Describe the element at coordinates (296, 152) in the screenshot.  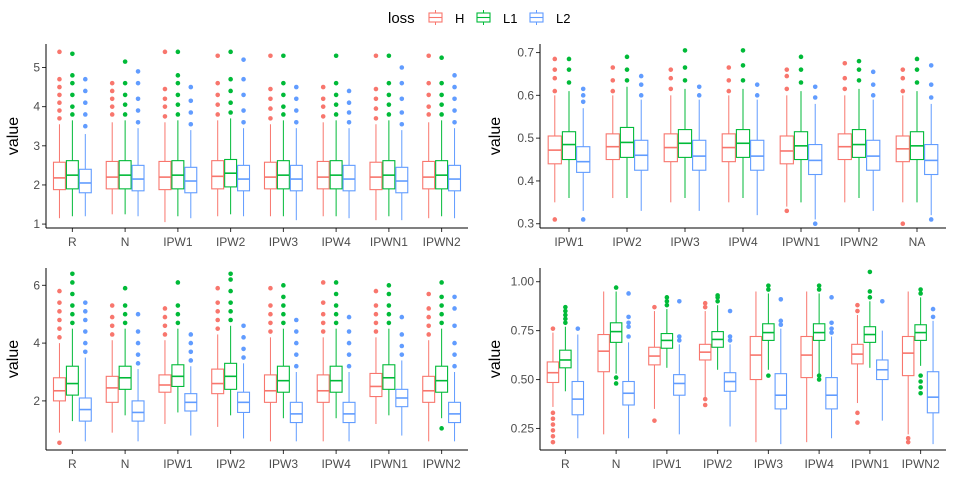
I see `boxplot-l2-ipw3` at that location.